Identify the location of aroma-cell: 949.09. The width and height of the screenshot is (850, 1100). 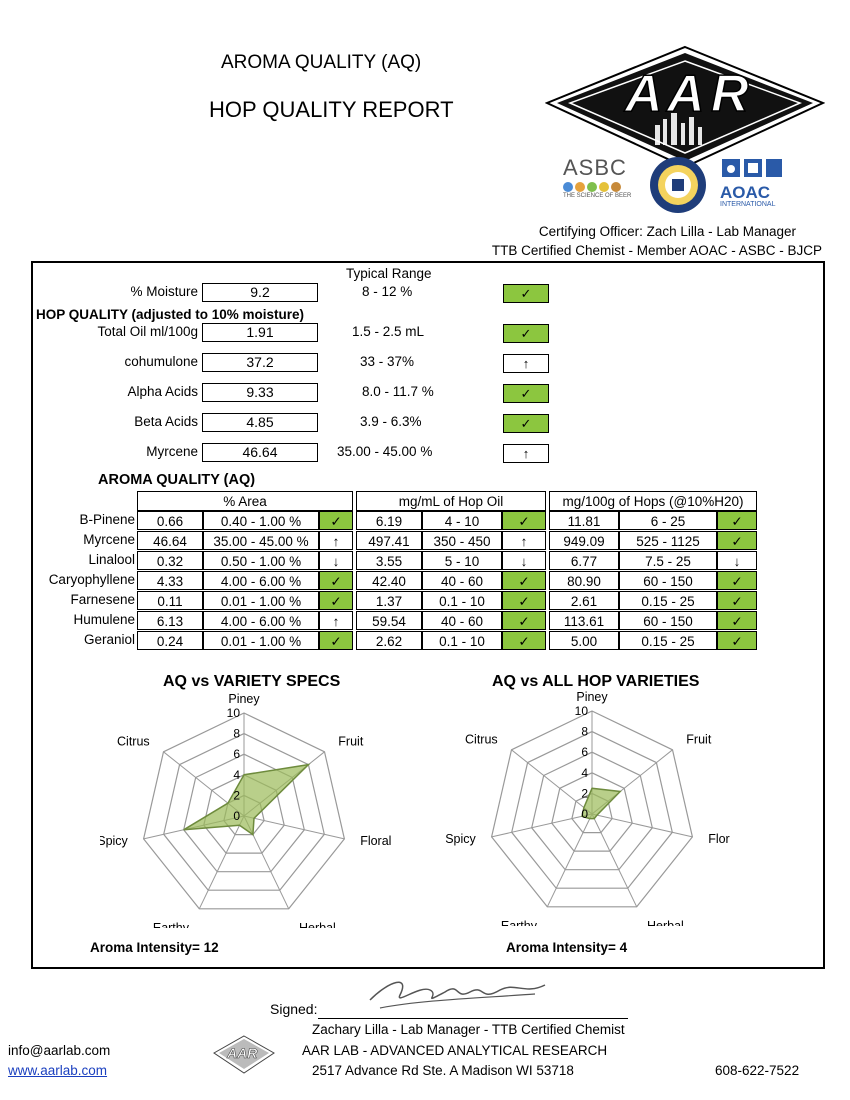
(584, 540).